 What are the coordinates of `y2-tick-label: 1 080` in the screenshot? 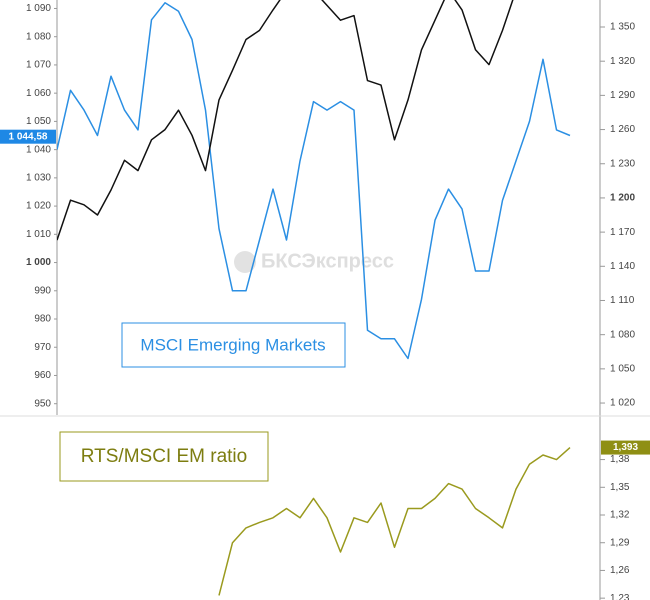 It's located at (622, 334).